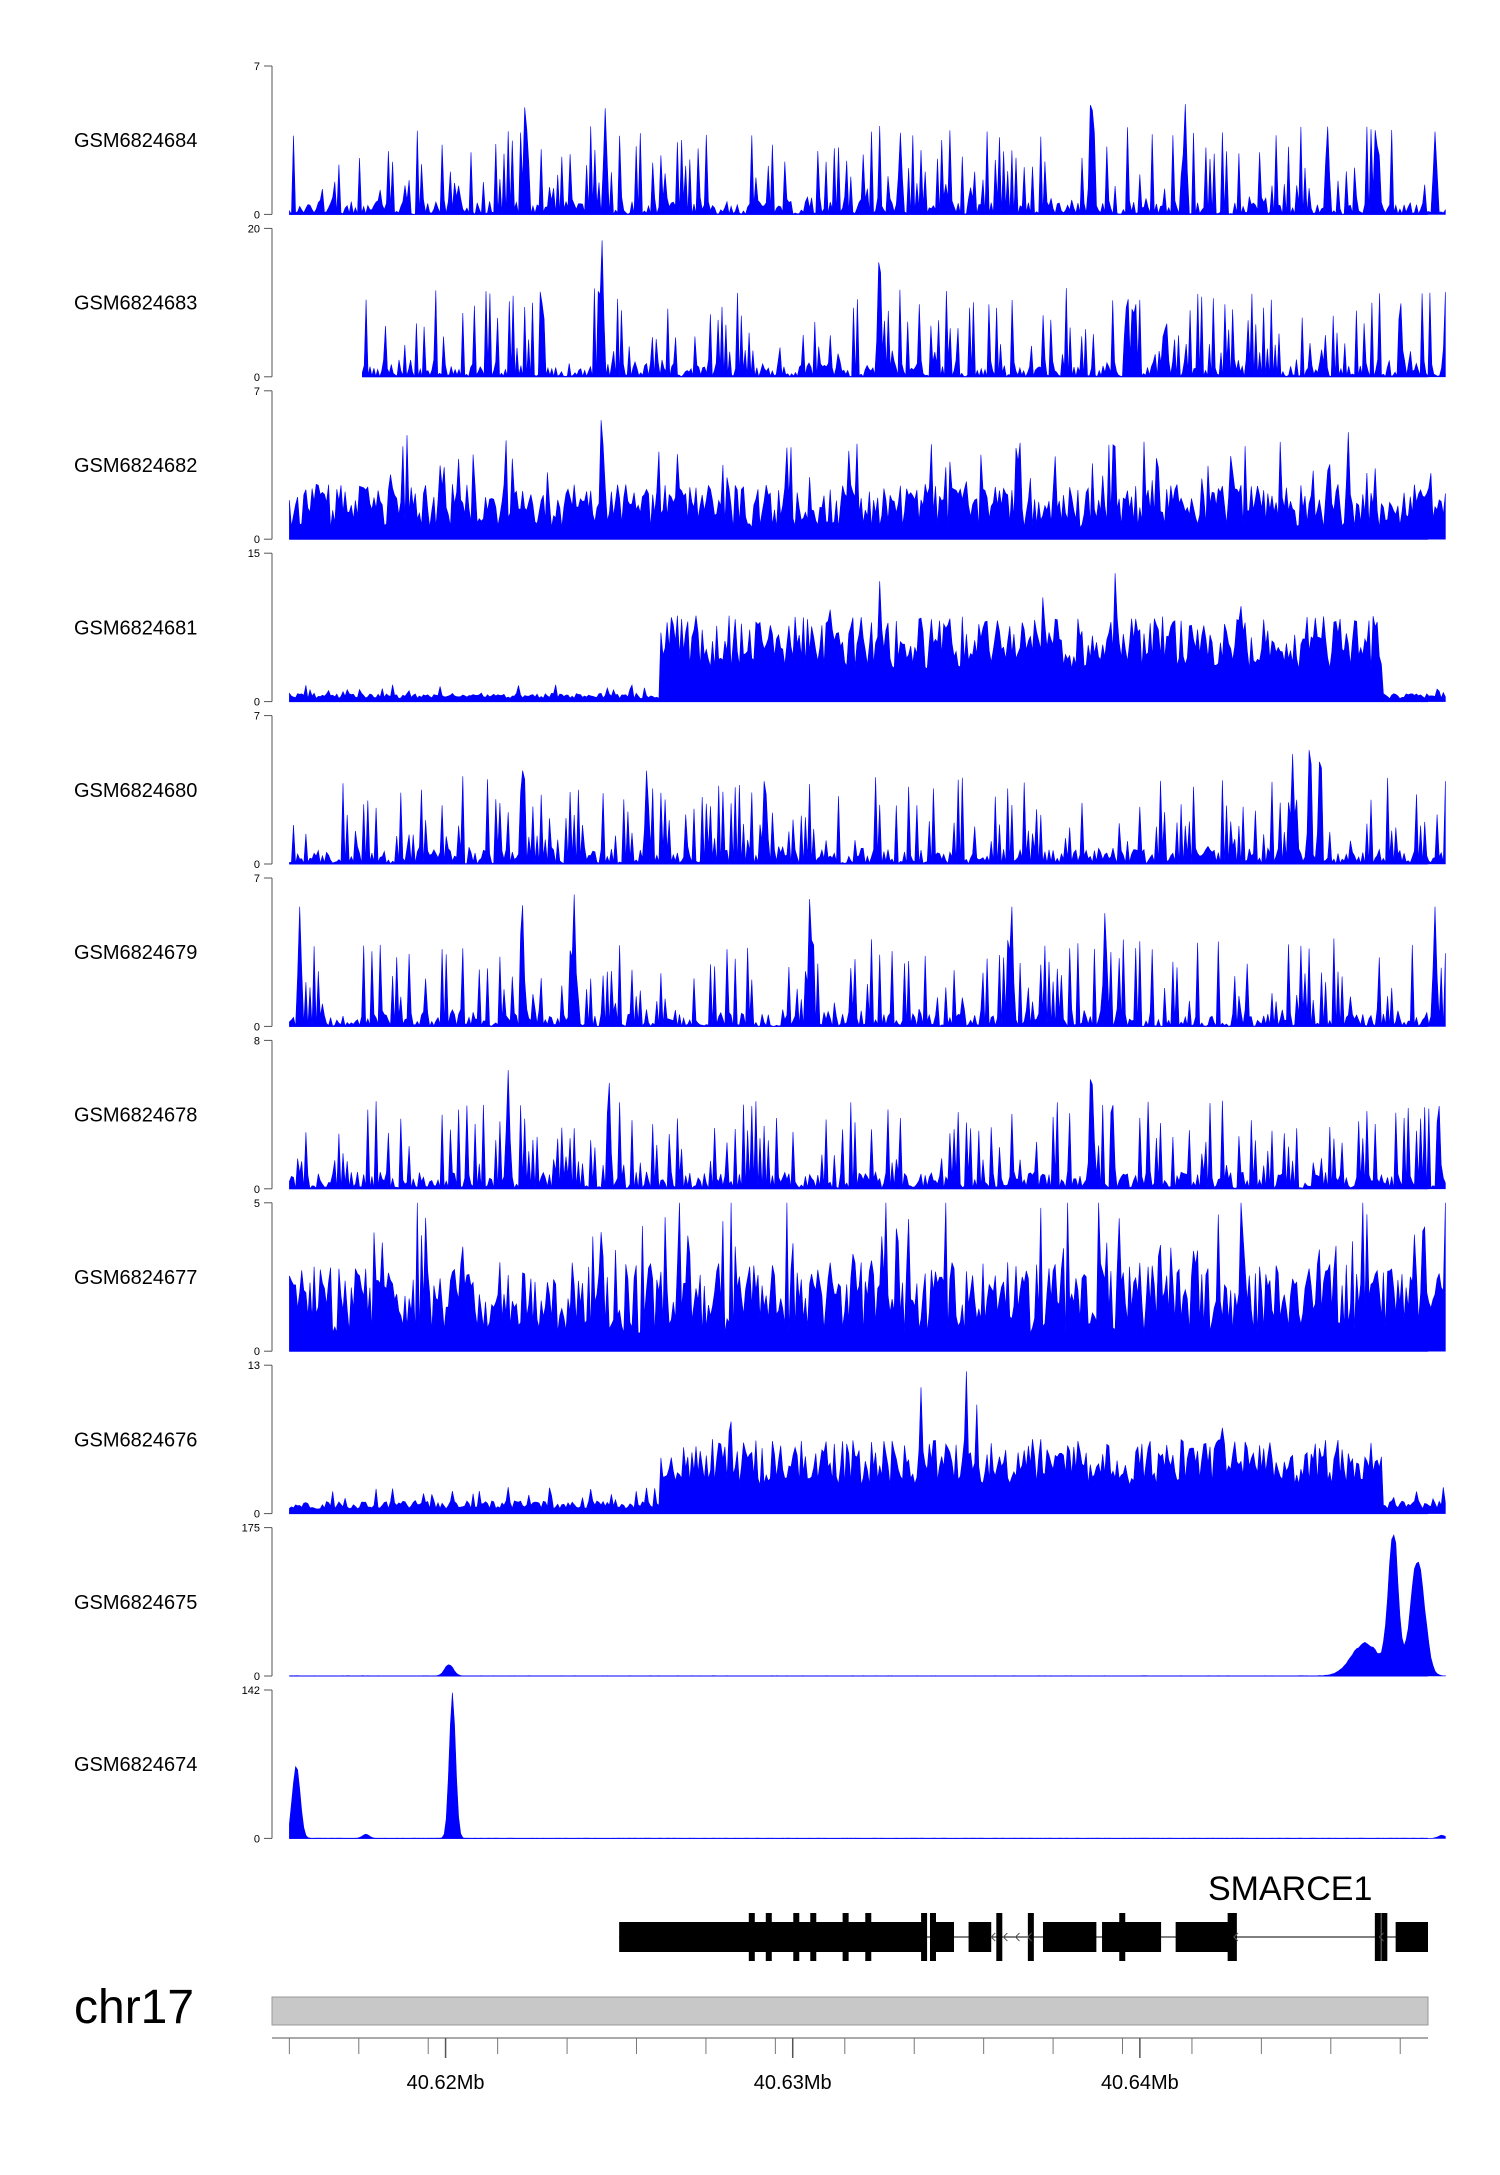 The width and height of the screenshot is (1500, 2175). What do you see at coordinates (134, 2007) in the screenshot?
I see `chromosome-label: chr17` at bounding box center [134, 2007].